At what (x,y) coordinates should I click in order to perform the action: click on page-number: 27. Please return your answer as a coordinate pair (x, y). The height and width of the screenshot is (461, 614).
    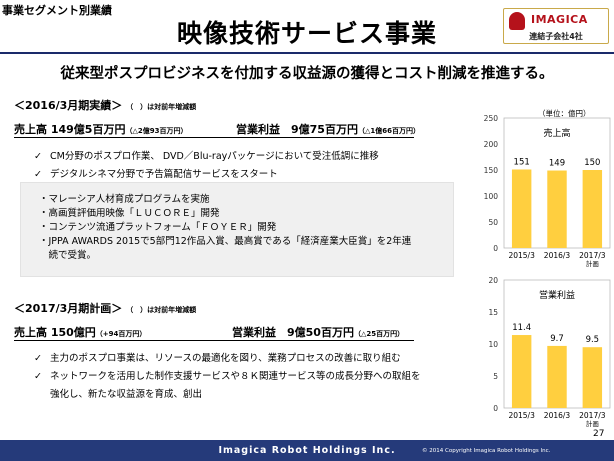
    Looking at the image, I should click on (599, 434).